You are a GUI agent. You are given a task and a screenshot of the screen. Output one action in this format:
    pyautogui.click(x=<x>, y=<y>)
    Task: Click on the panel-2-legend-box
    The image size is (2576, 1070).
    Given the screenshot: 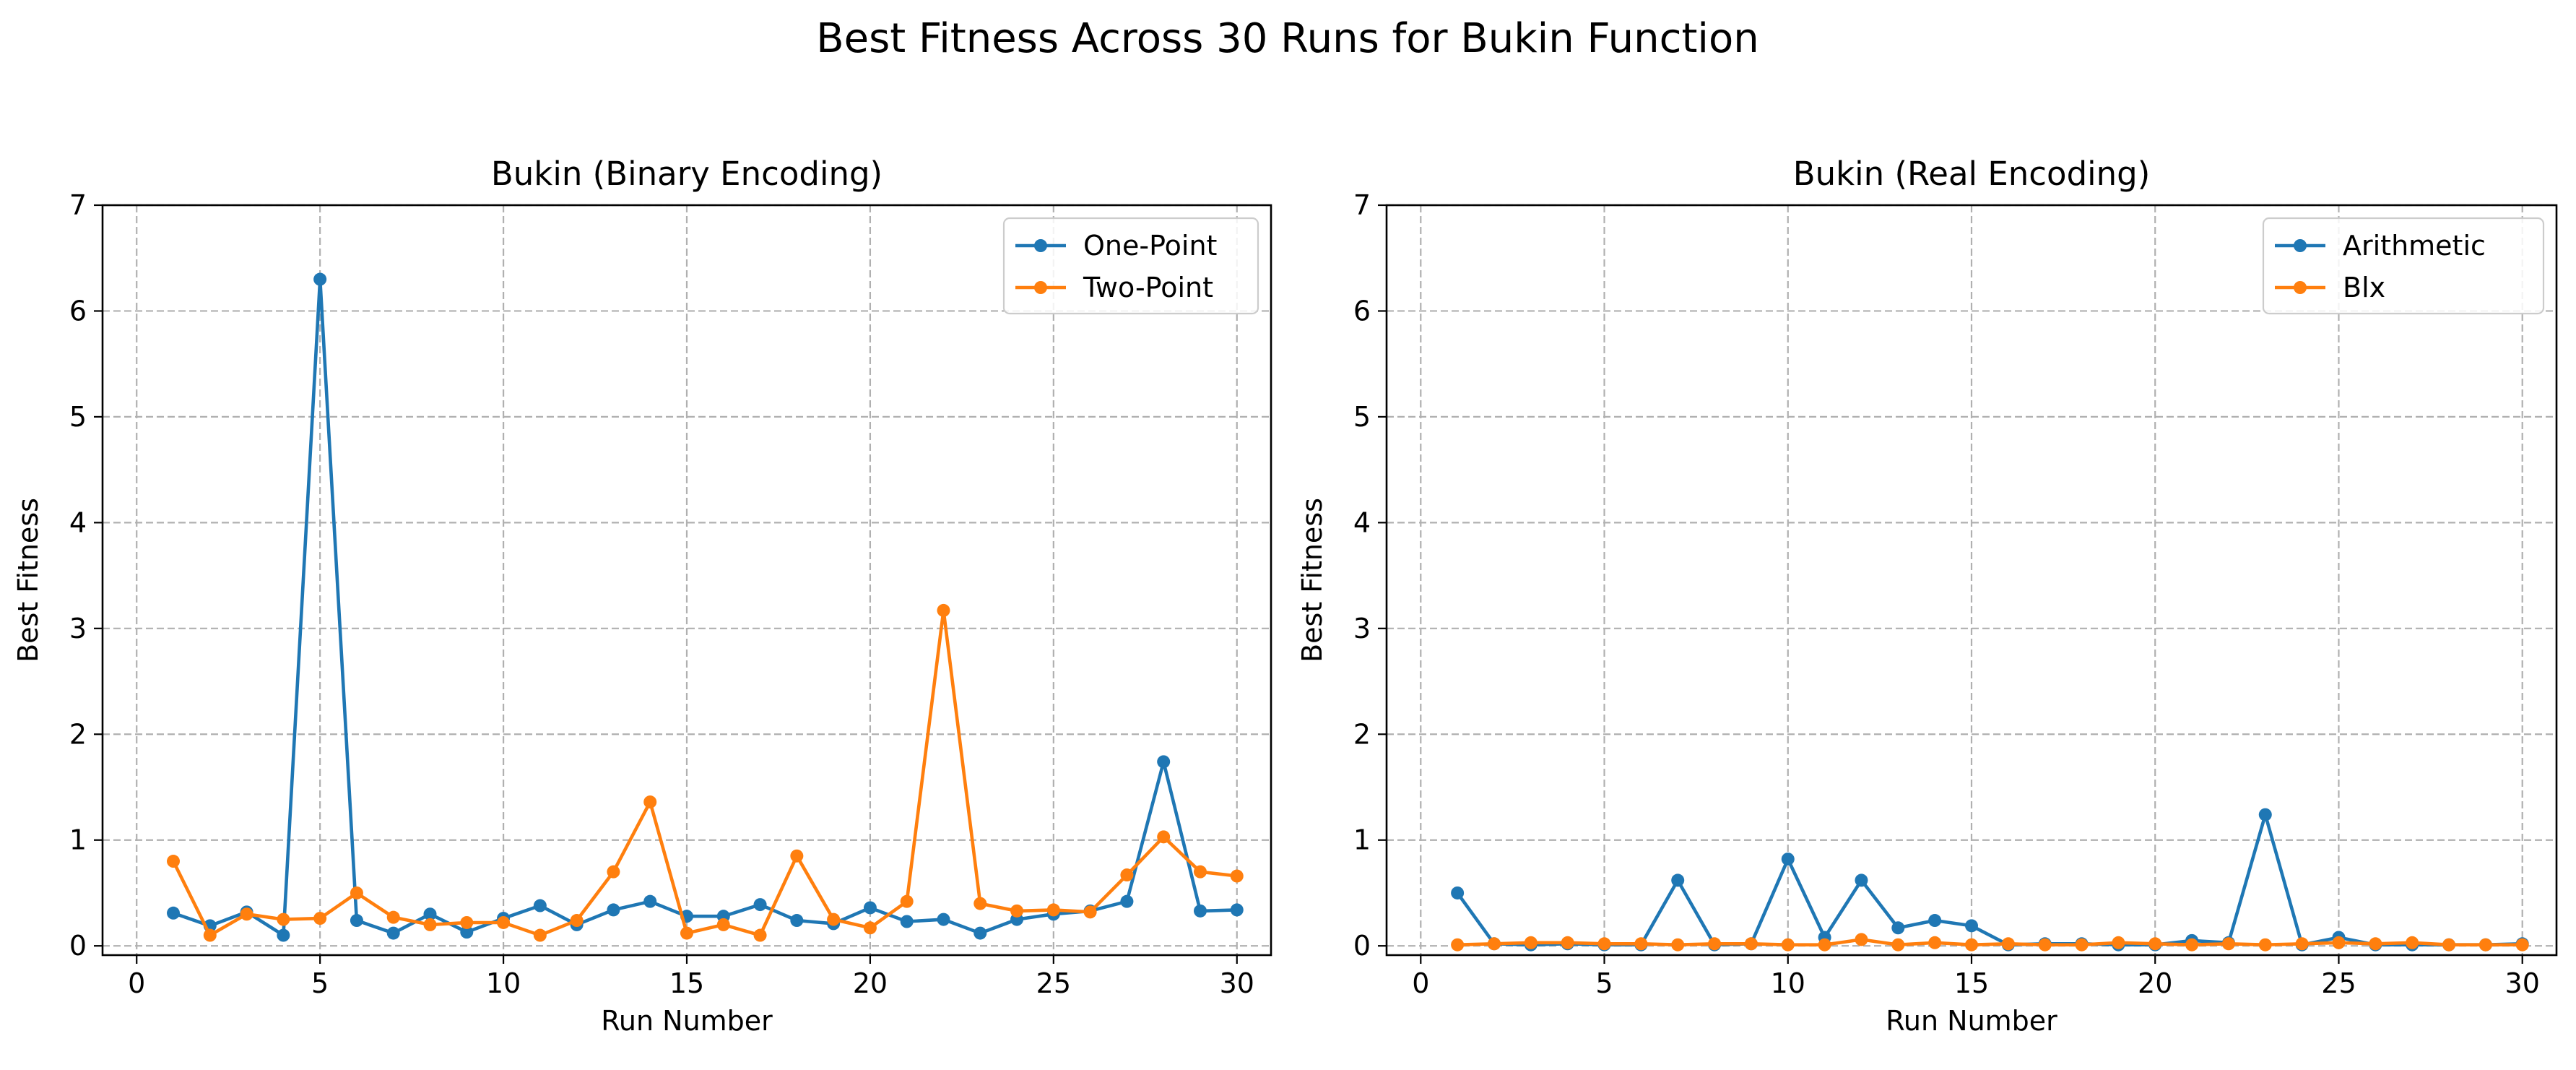 What is the action you would take?
    pyautogui.click(x=2403, y=266)
    